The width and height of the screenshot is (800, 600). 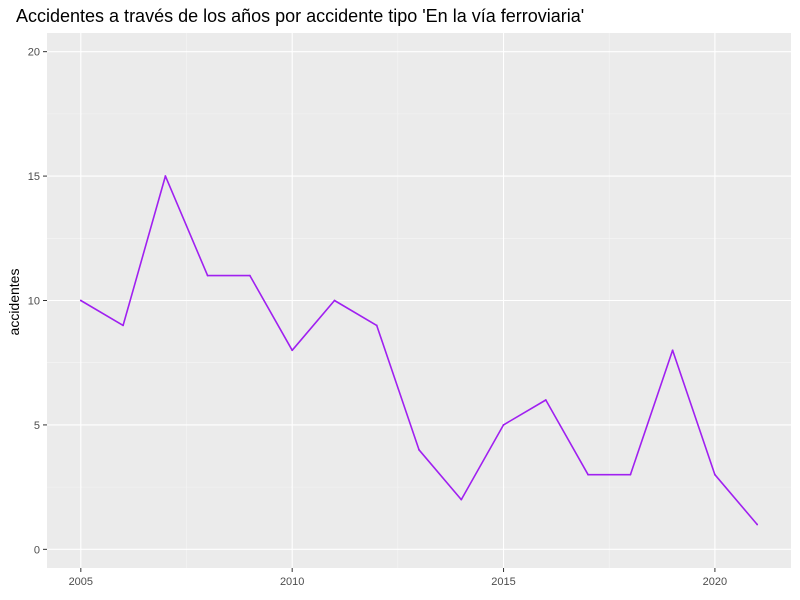 I want to click on y-tick-label: 15, so click(x=34, y=177).